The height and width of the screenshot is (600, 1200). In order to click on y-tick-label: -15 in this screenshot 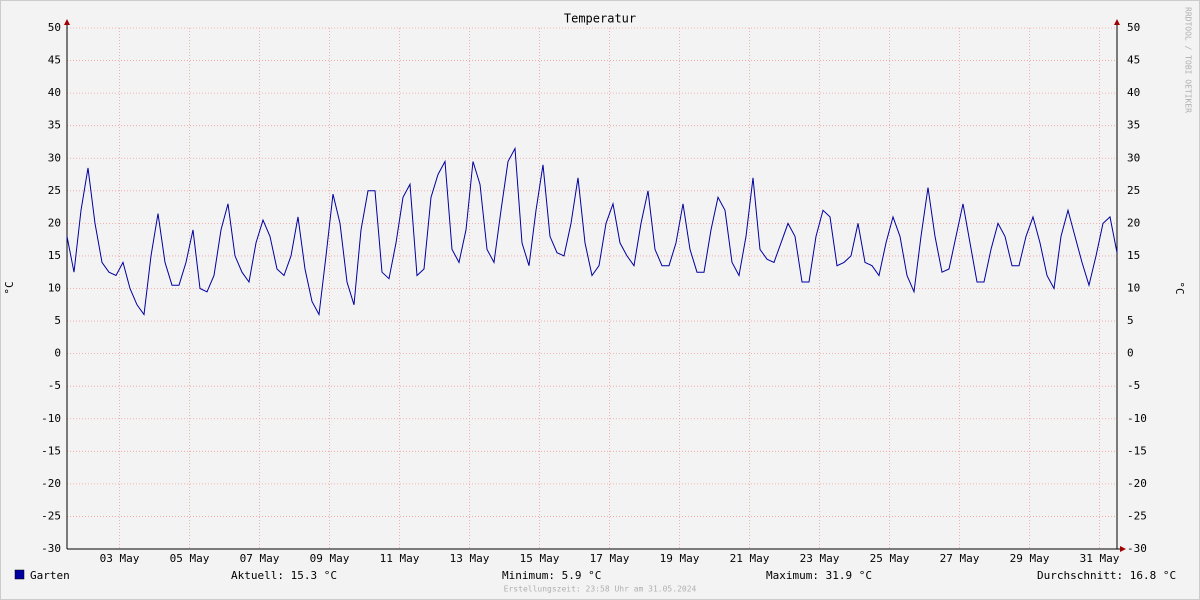, I will do `click(51, 450)`.